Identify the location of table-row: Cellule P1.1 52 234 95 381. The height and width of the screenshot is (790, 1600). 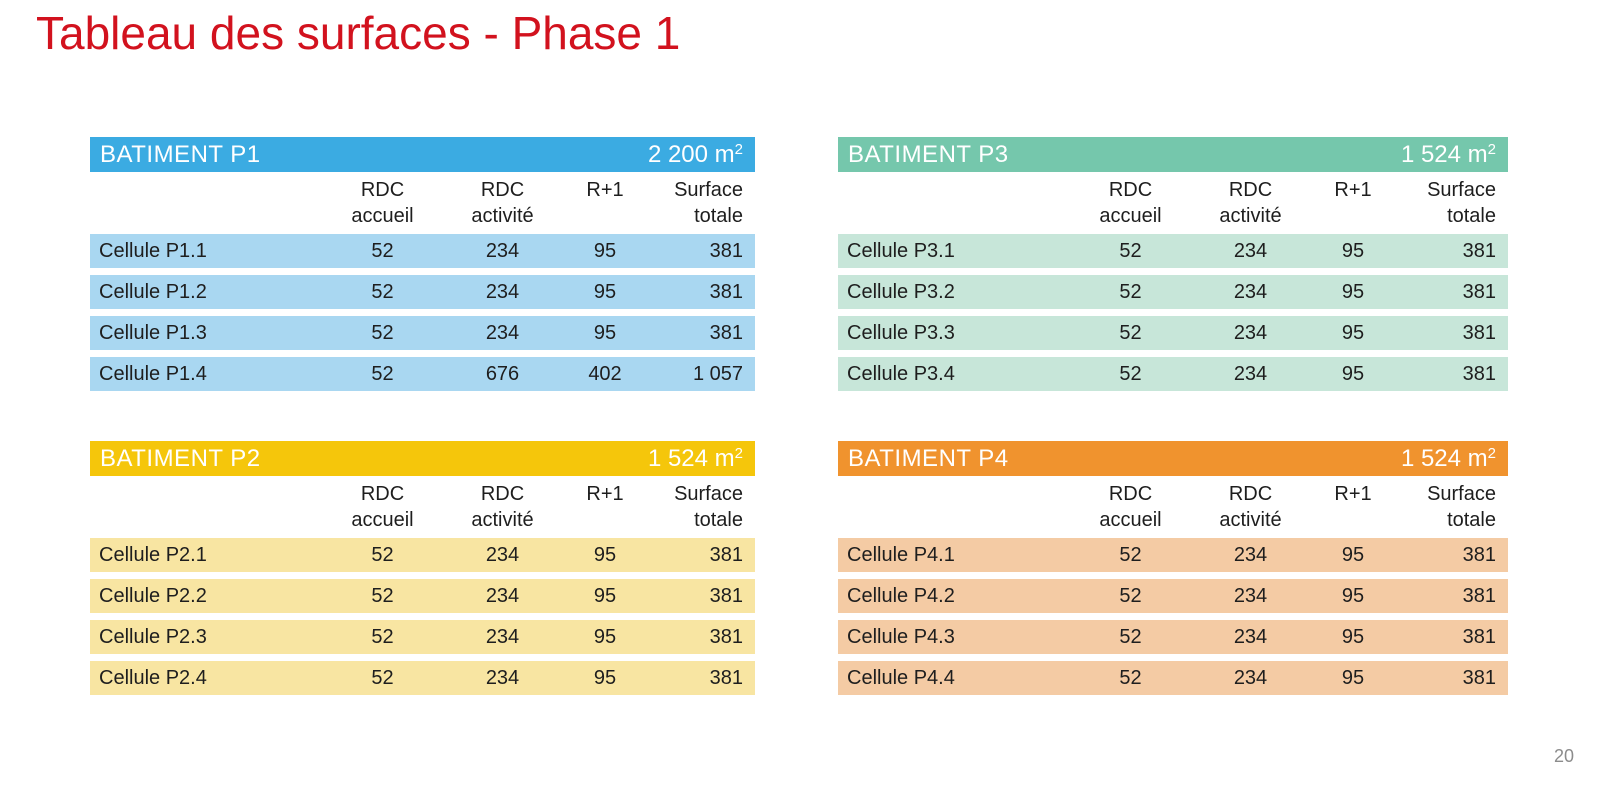
(422, 251).